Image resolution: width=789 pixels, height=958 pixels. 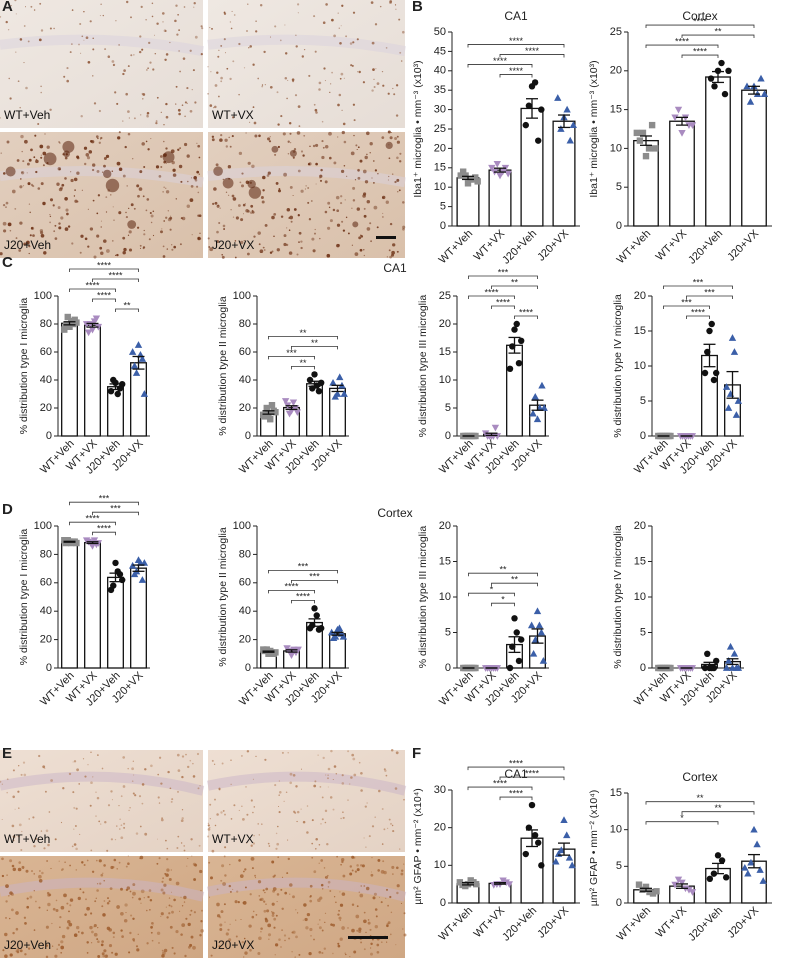 What do you see at coordinates (448, 668) in the screenshot?
I see `y-tick-label: 0` at bounding box center [448, 668].